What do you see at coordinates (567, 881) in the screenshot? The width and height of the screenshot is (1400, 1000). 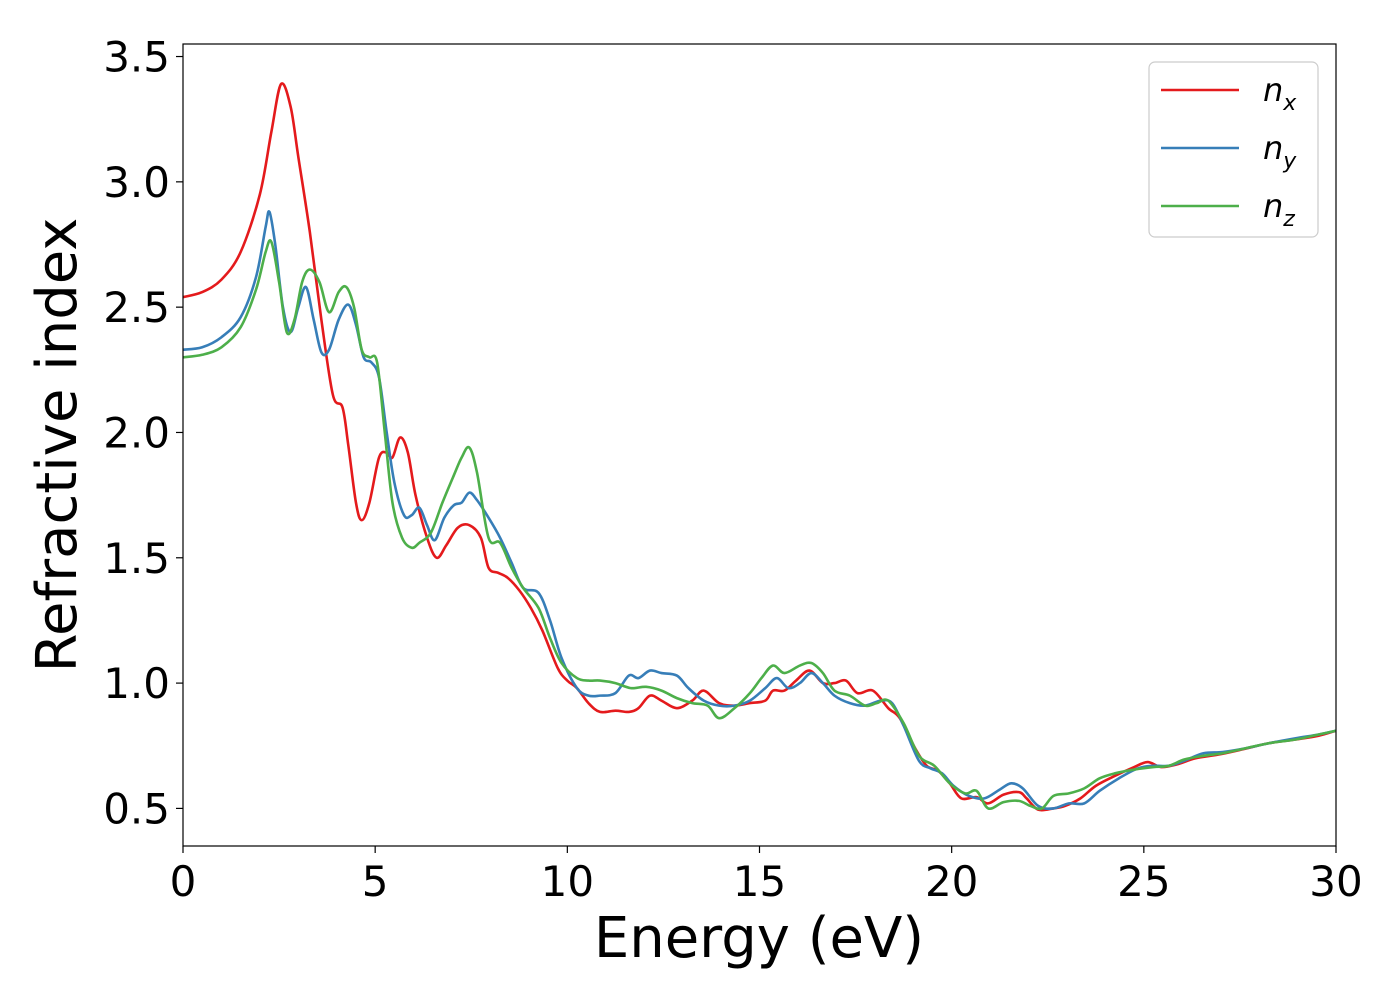 I see `x-tick-label: 10` at bounding box center [567, 881].